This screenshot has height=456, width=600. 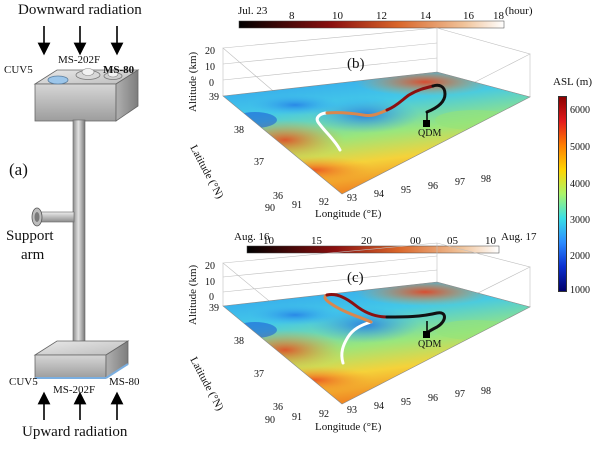 What do you see at coordinates (356, 64) in the screenshot?
I see `panel-b-label: (b)` at bounding box center [356, 64].